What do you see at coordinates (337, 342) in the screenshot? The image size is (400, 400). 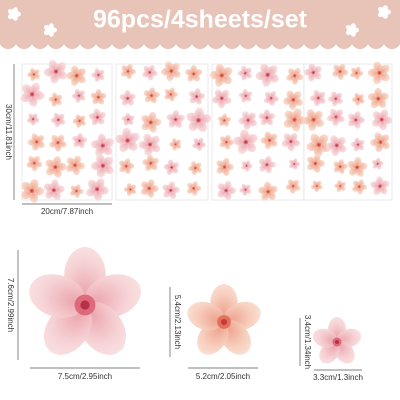 I see `small-flower` at bounding box center [337, 342].